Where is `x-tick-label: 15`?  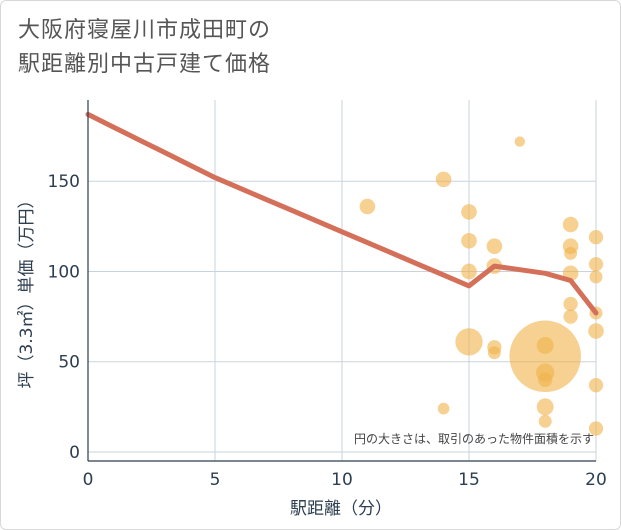
x-tick-label: 15 is located at coordinates (469, 480).